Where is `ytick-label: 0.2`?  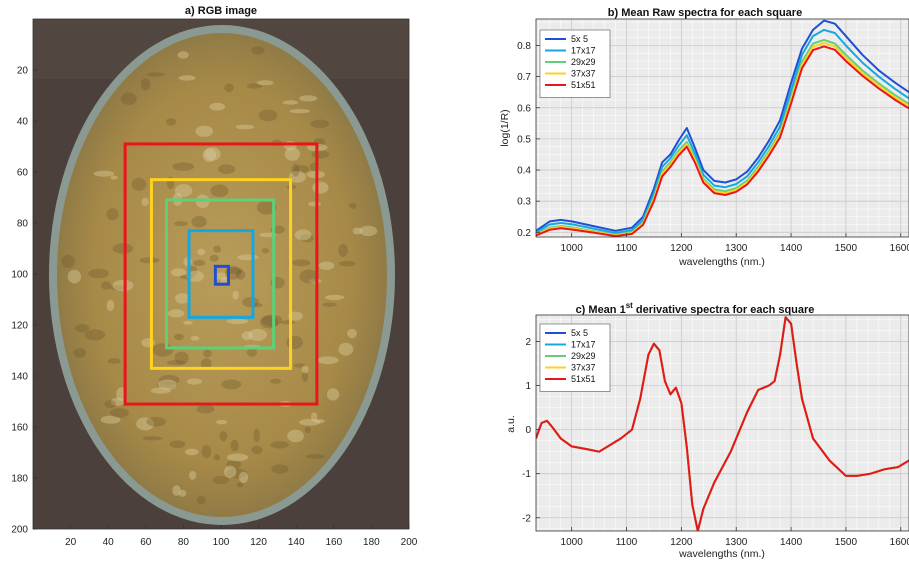
ytick-label: 0.2 is located at coordinates (524, 233).